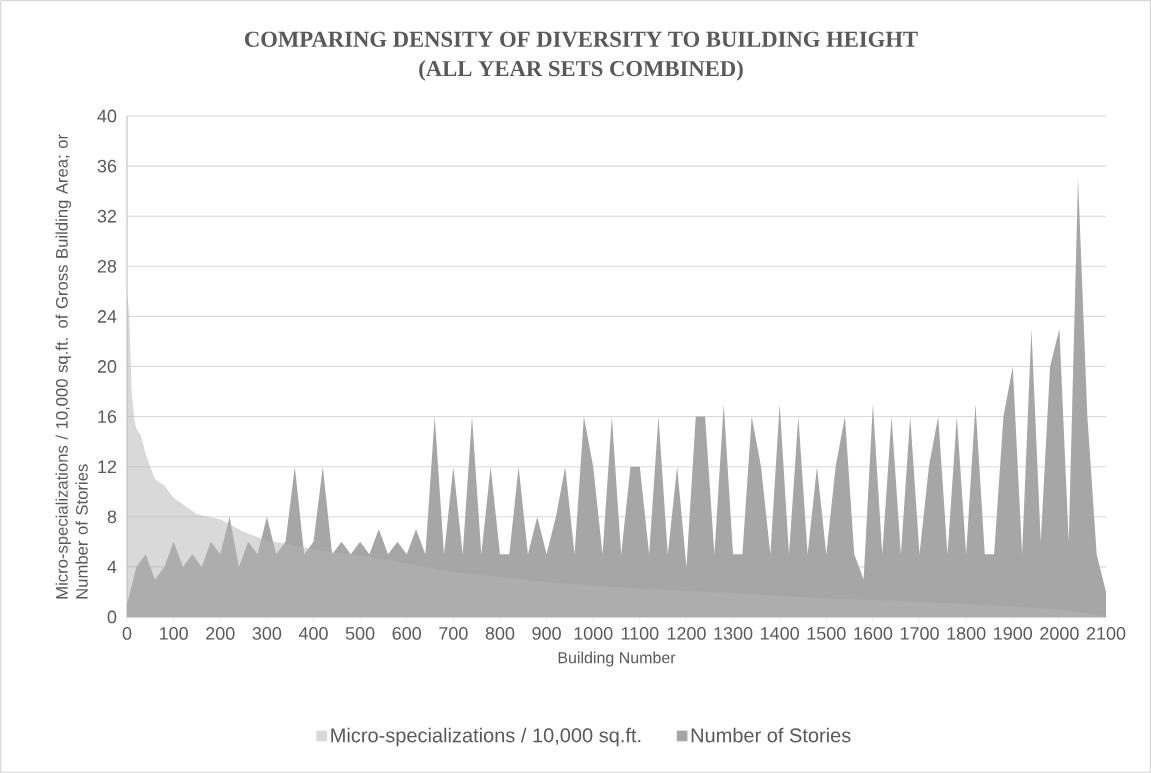 The width and height of the screenshot is (1151, 773). I want to click on x-tick-label: 100, so click(173, 633).